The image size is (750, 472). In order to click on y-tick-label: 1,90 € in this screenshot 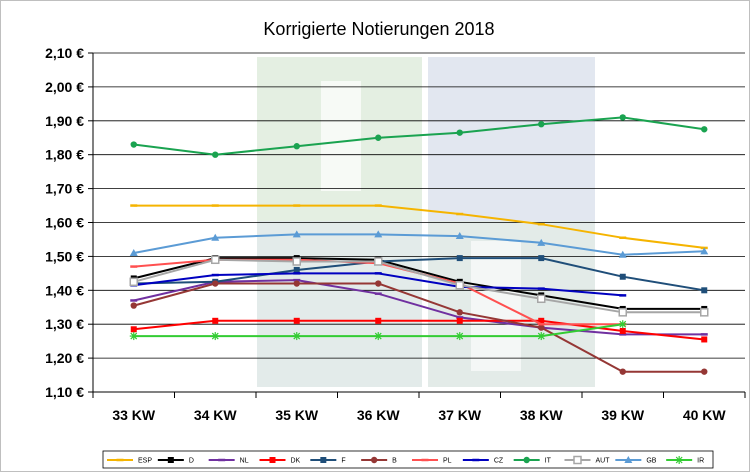, I will do `click(64, 121)`.